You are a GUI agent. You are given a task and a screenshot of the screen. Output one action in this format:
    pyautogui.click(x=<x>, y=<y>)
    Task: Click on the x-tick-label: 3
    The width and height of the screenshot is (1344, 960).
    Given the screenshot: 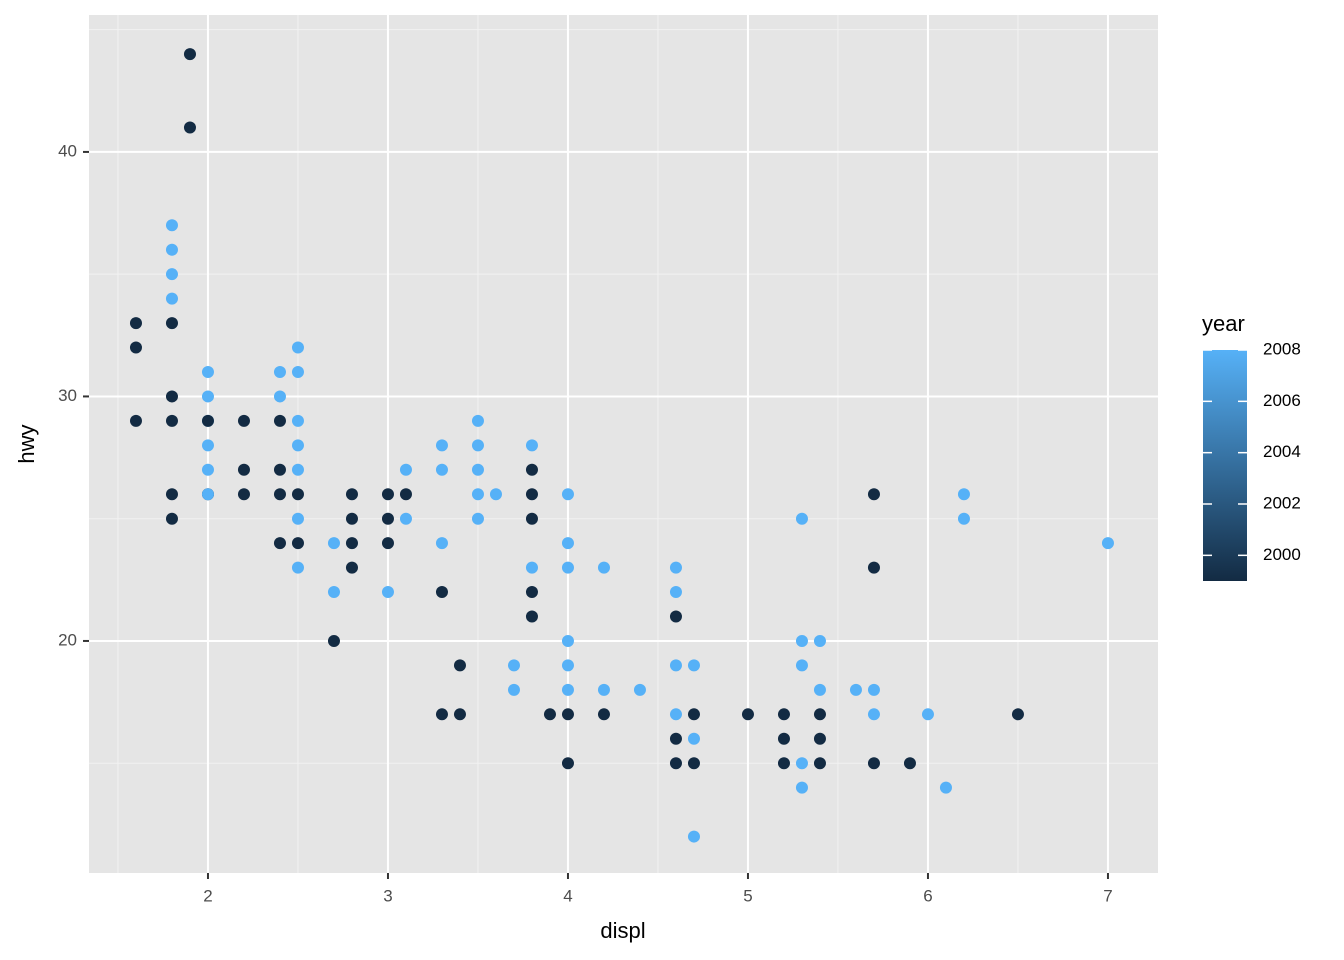 What is the action you would take?
    pyautogui.click(x=387, y=895)
    